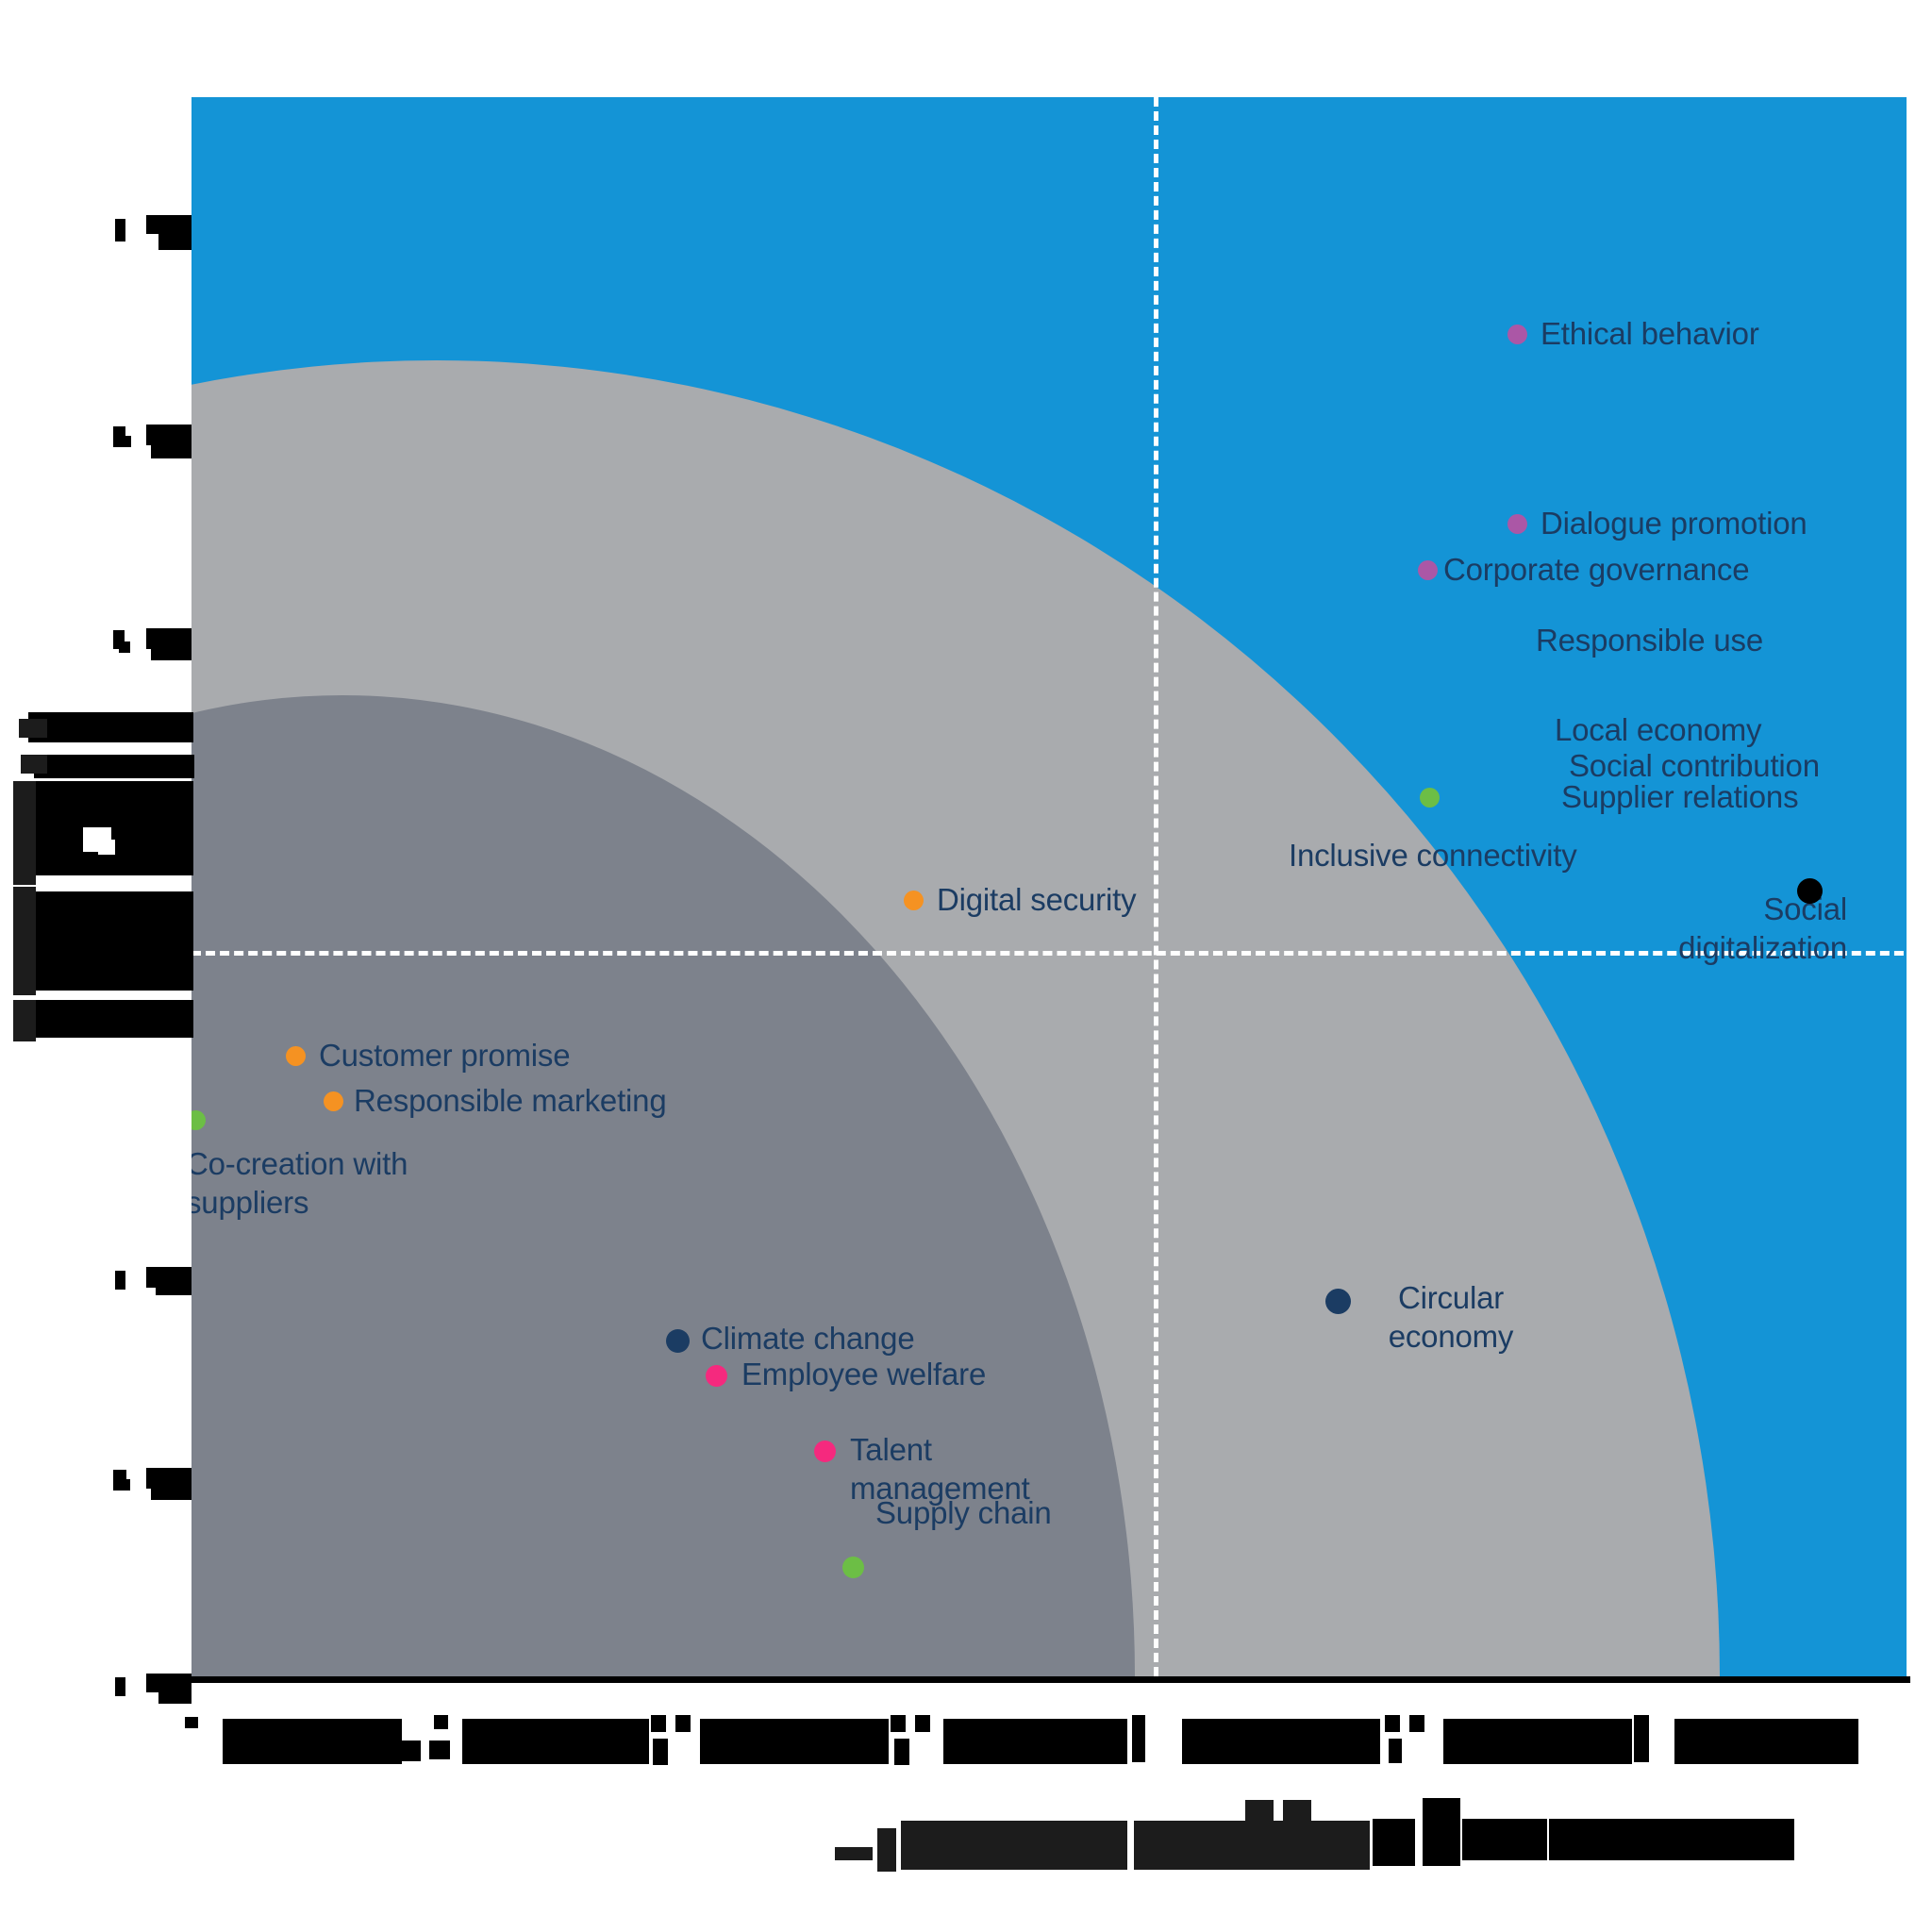 This screenshot has width=1932, height=1932. Describe the element at coordinates (1650, 334) in the screenshot. I see `data-label-ethical-behavior: Ethical behavior` at that location.